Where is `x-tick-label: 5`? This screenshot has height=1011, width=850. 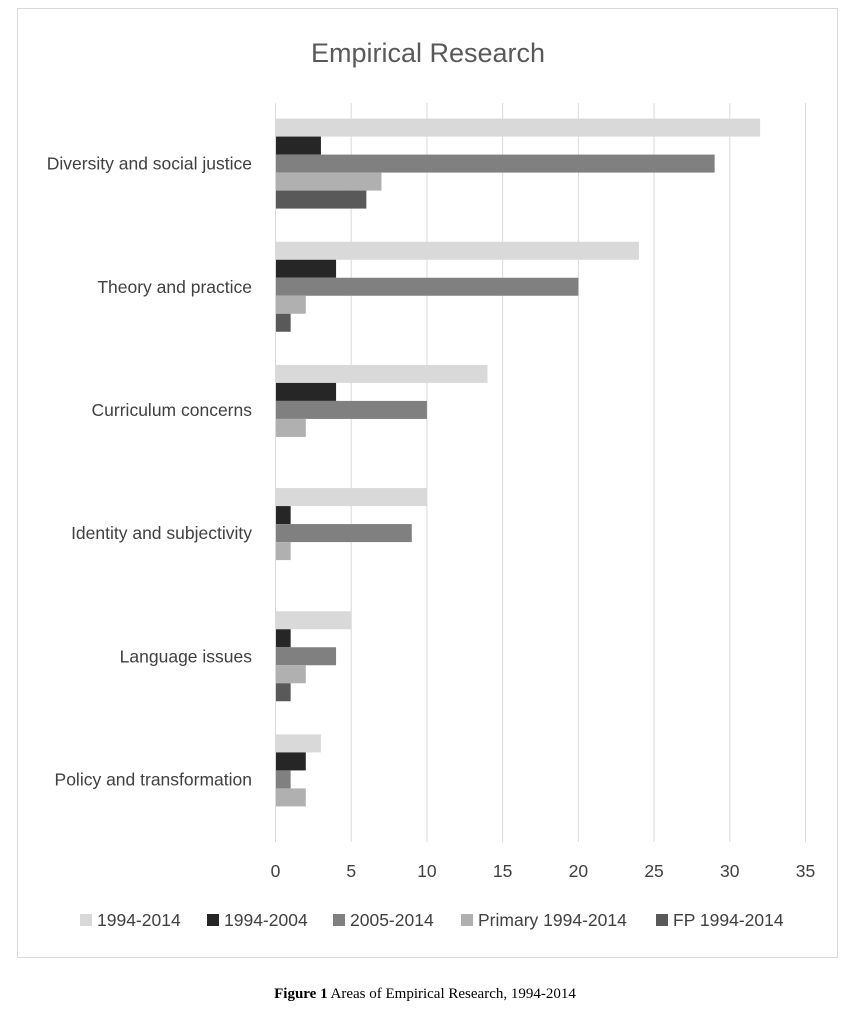
x-tick-label: 5 is located at coordinates (351, 871).